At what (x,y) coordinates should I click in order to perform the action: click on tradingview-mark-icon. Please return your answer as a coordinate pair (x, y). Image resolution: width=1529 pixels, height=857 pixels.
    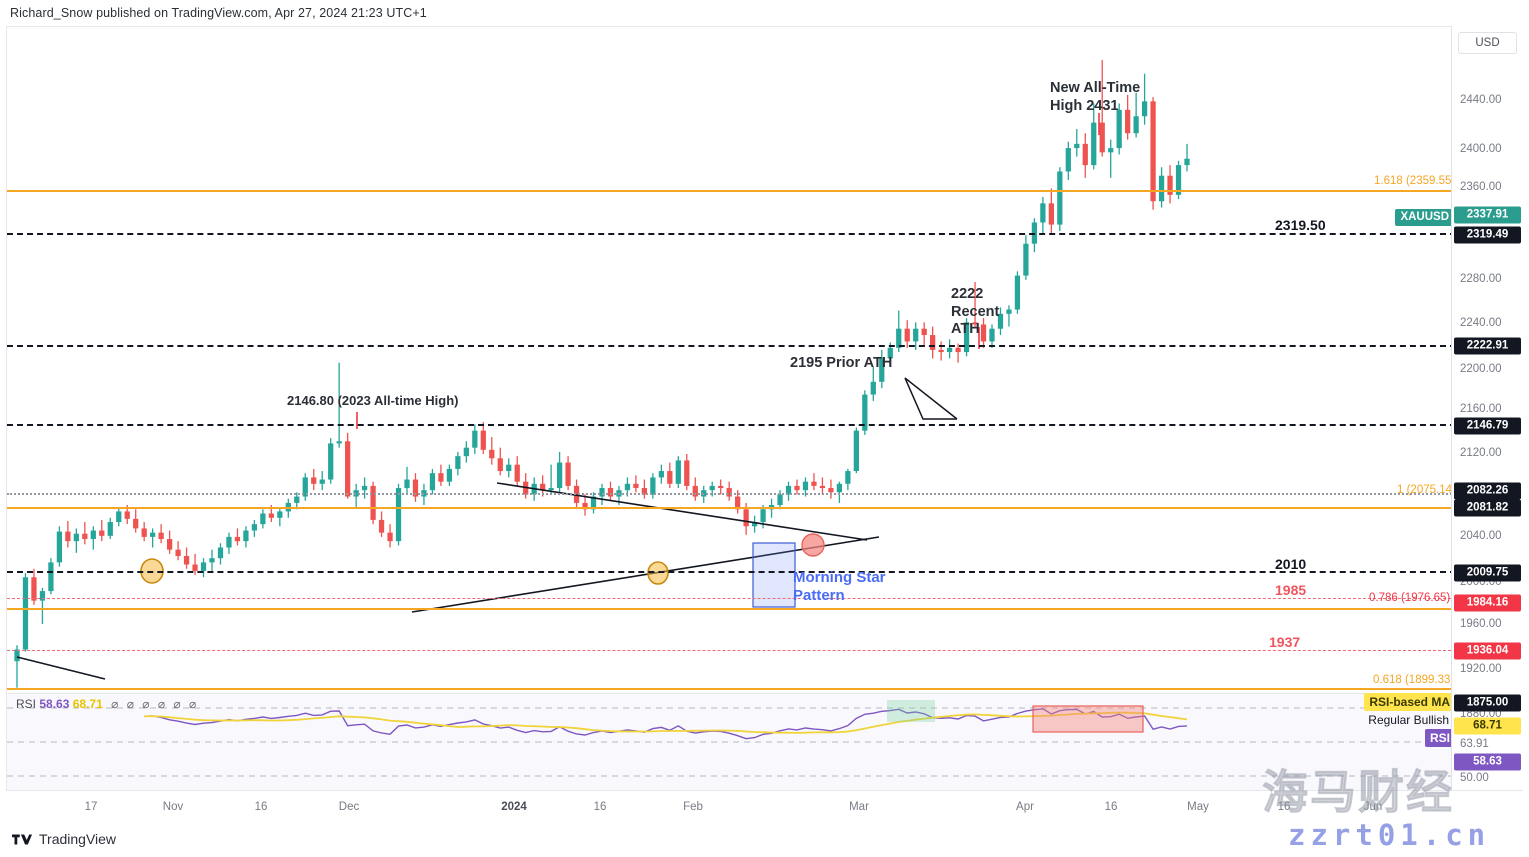
    Looking at the image, I should click on (22, 839).